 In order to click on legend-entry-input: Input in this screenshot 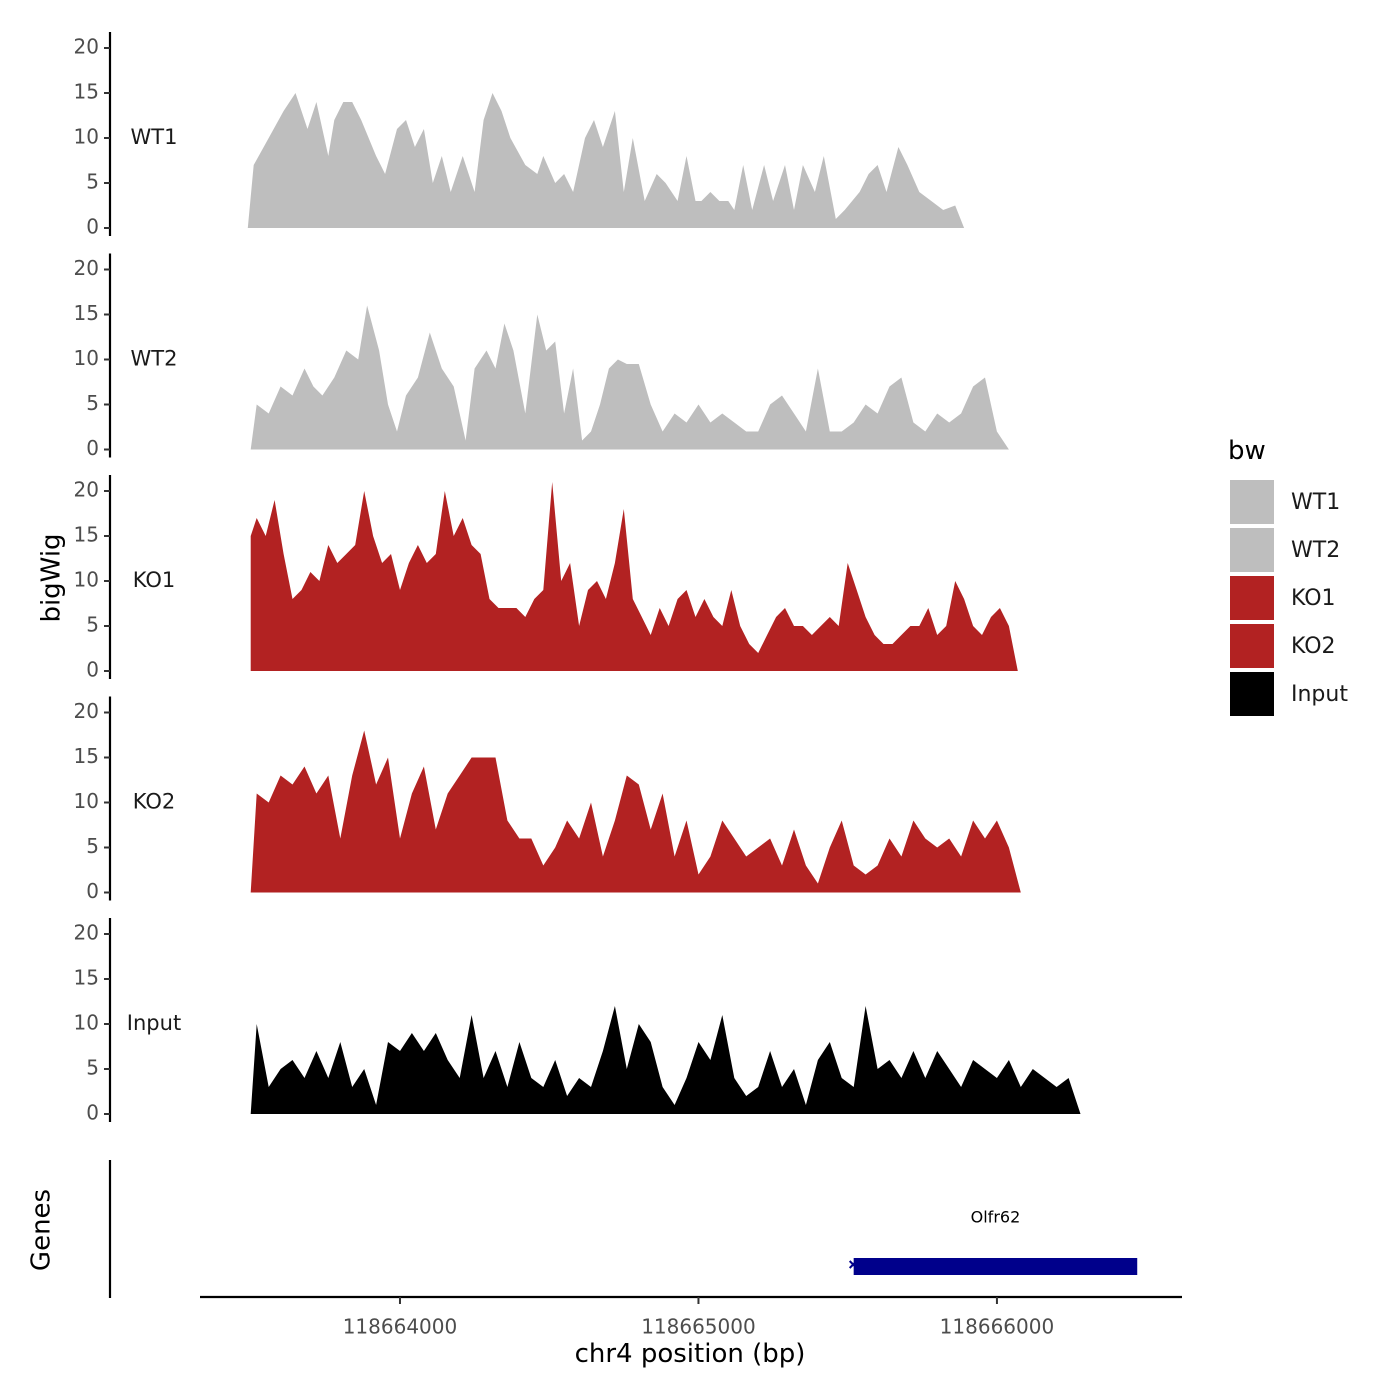, I will do `click(1289, 694)`.